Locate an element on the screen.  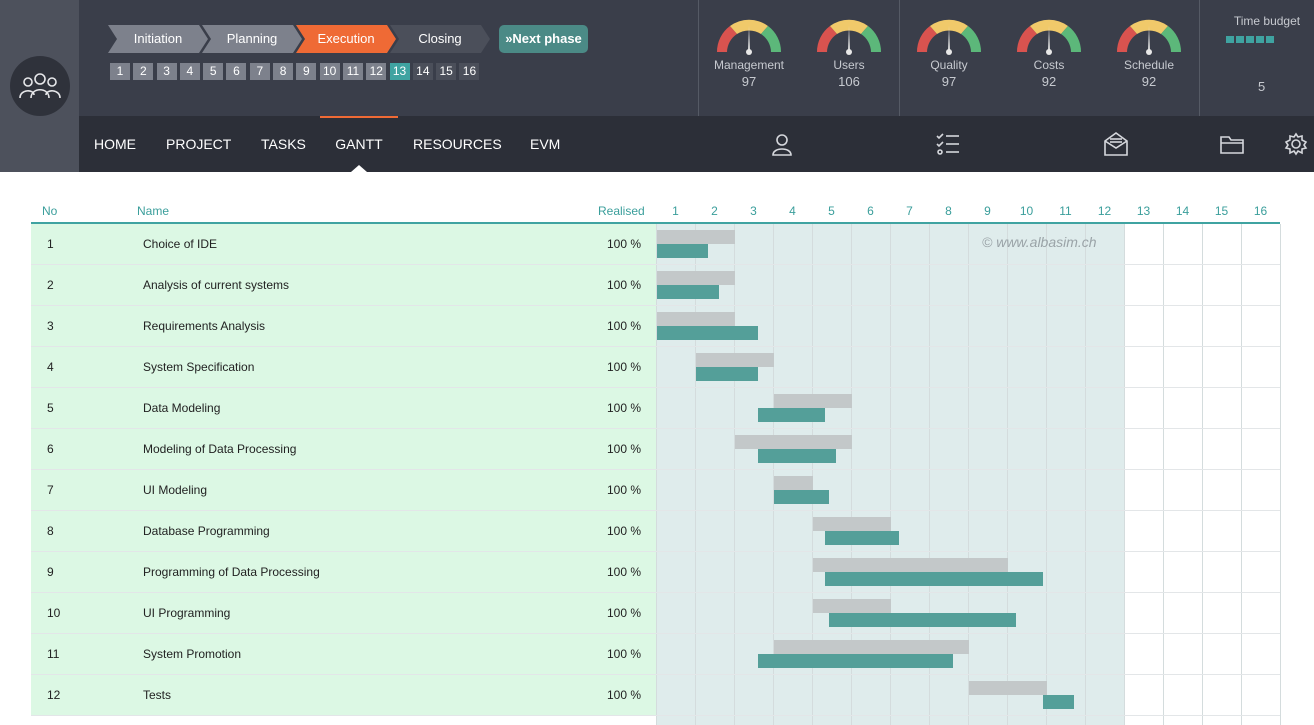
col-header-realised: Realised is located at coordinates (621, 211).